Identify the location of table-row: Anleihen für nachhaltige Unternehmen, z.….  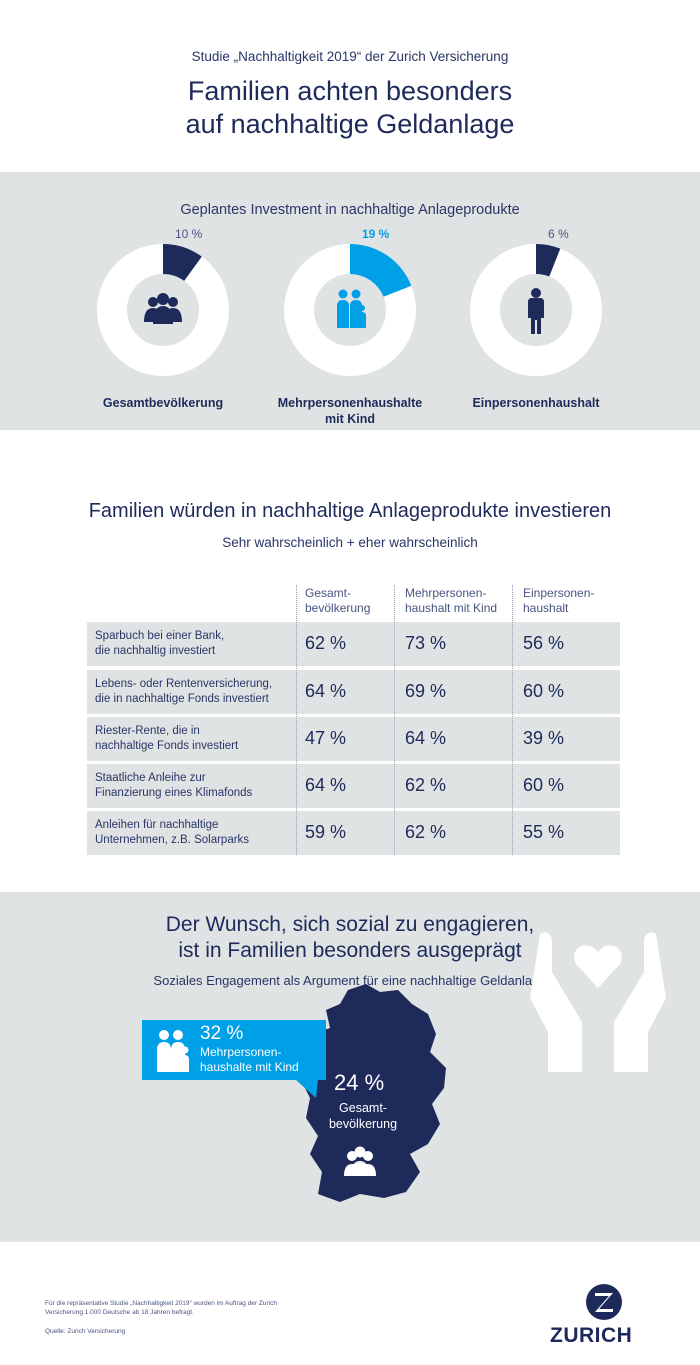
(353, 833).